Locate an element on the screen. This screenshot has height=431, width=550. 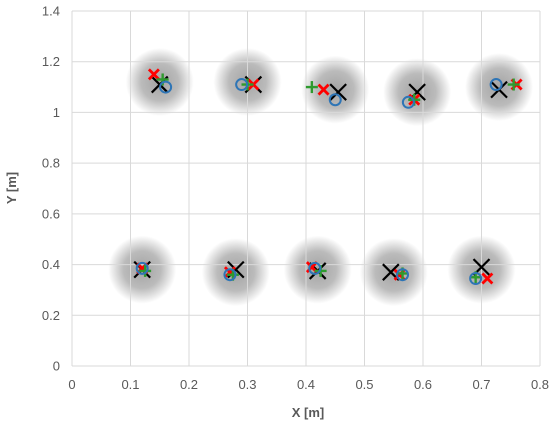
x-tick-label: 0.6 is located at coordinates (423, 384).